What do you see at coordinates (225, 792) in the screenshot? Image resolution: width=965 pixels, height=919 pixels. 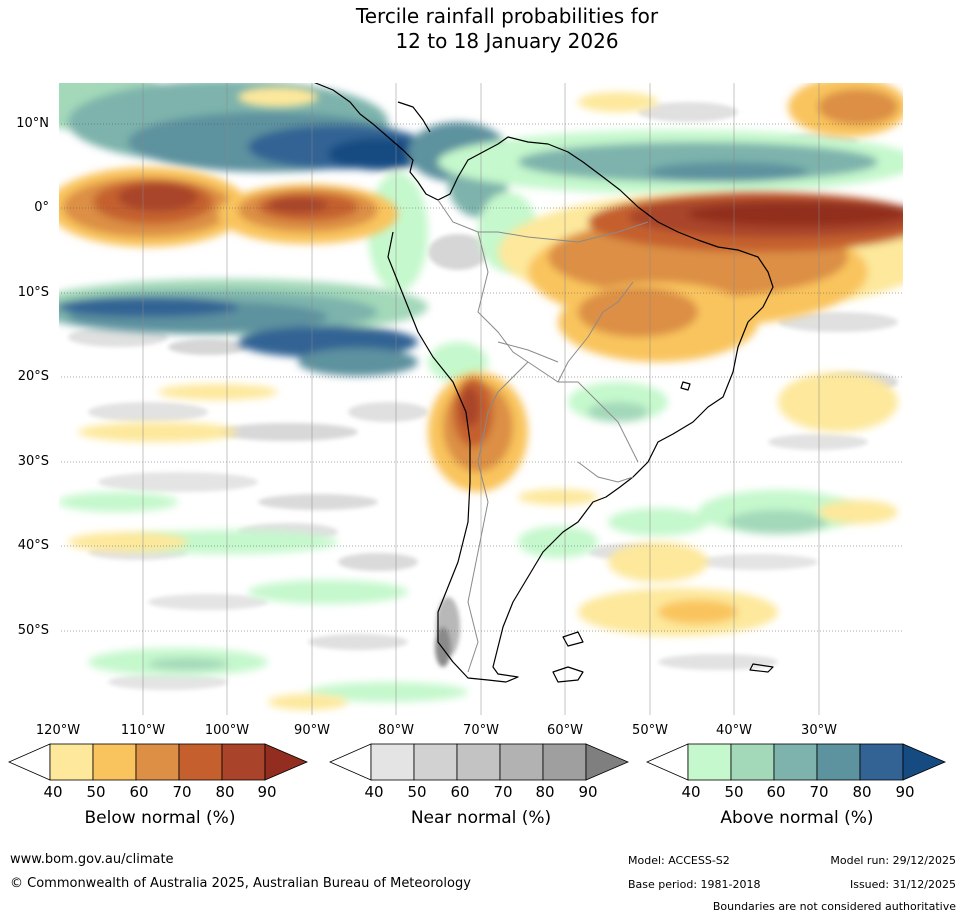 I see `tick-below-80: 80` at bounding box center [225, 792].